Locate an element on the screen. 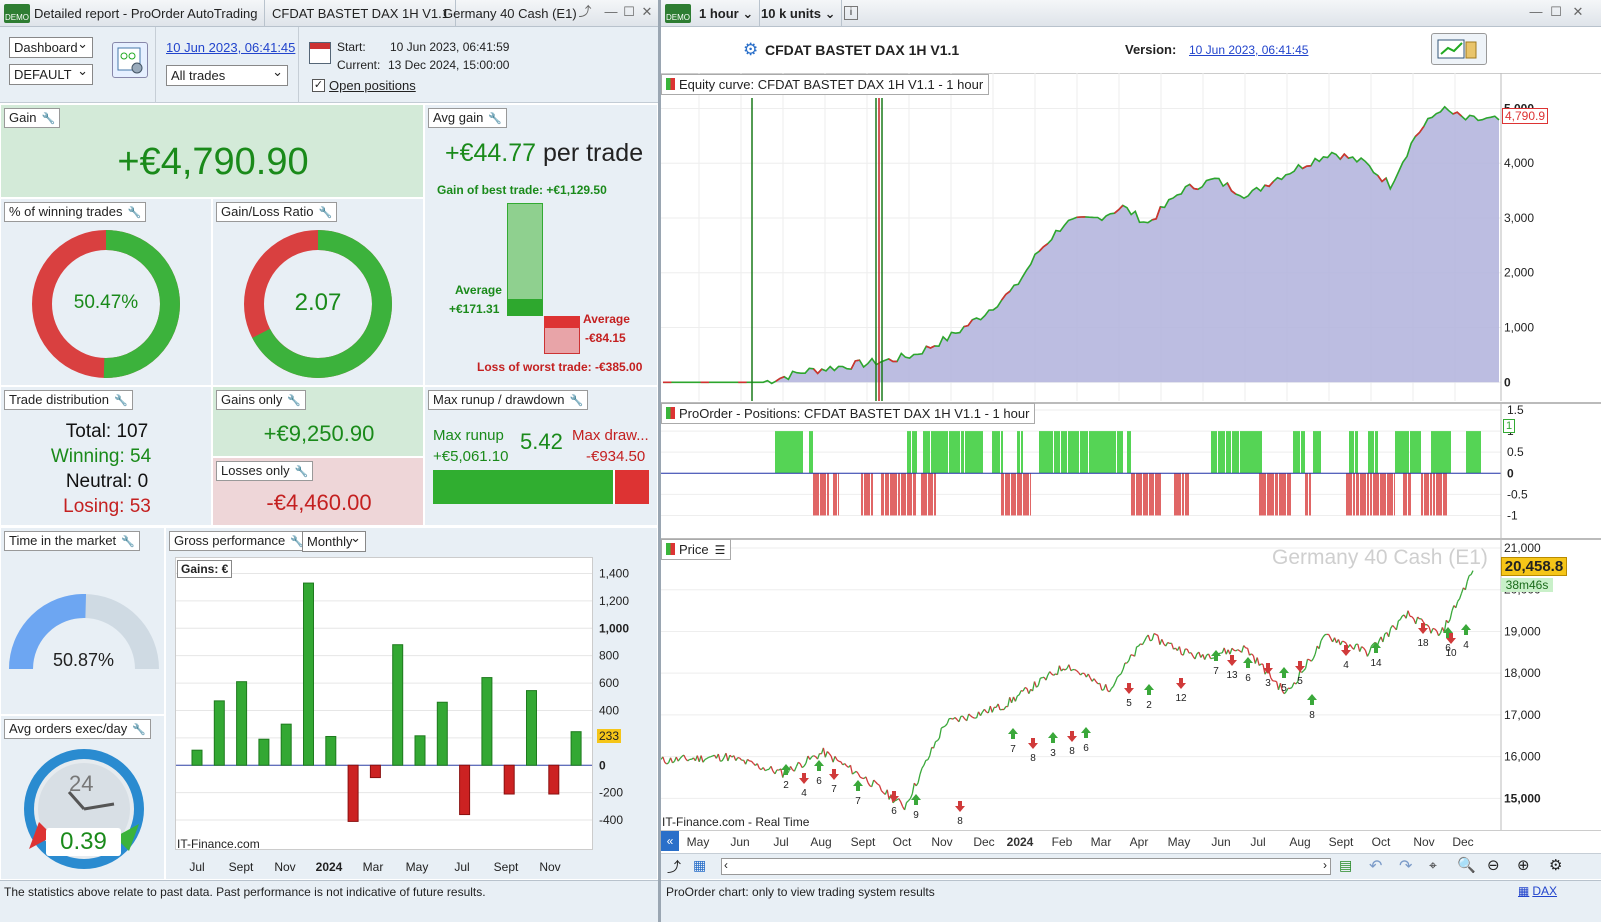 This screenshot has height=922, width=1601. gain-loss-ratio-title: Gain/Loss Ratio 🔧 is located at coordinates (277, 212).